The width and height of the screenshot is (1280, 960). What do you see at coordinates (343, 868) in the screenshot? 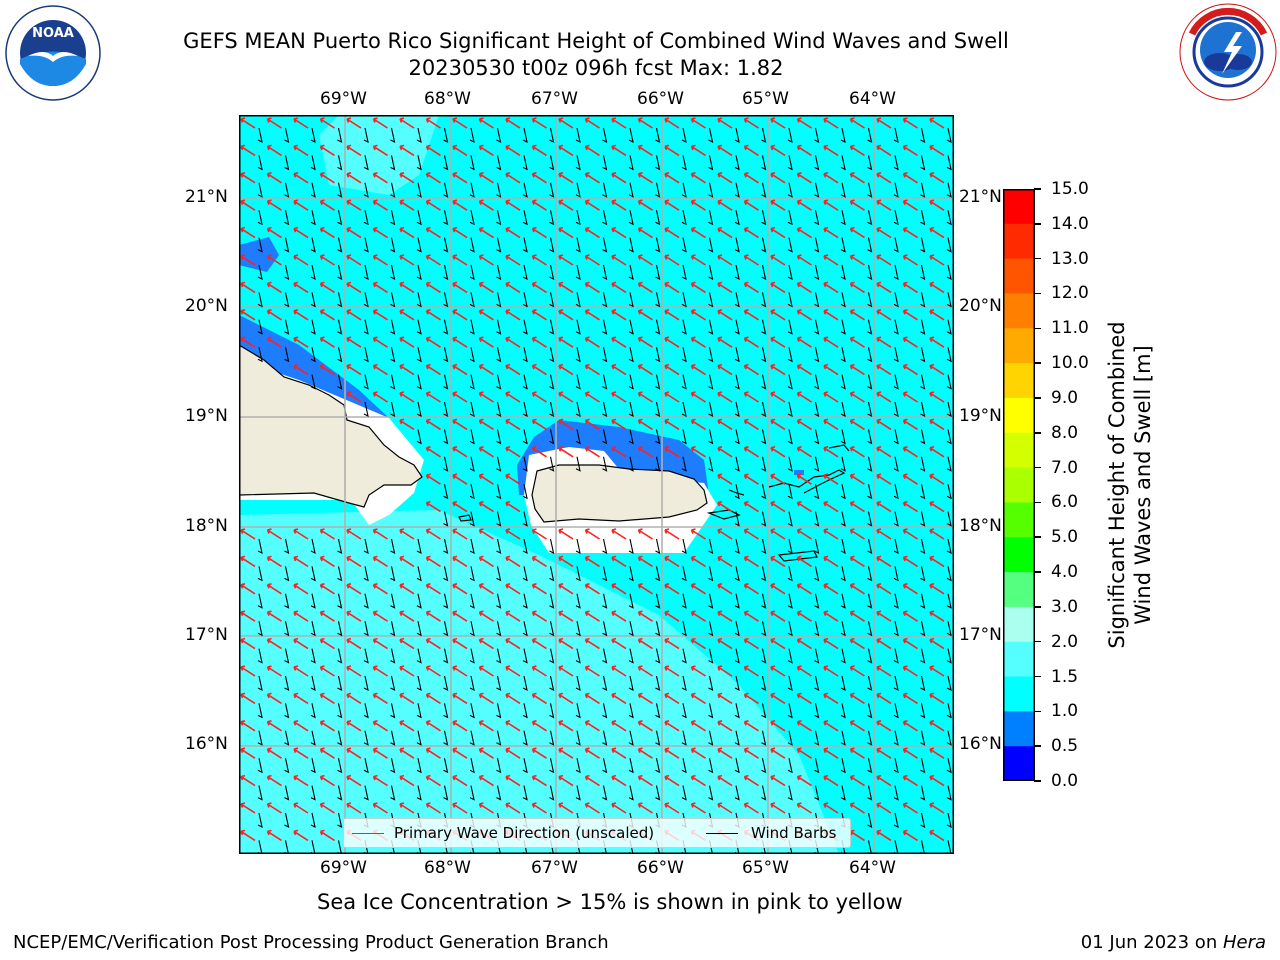
I see `lon-label-bottom-1: 69°W` at bounding box center [343, 868].